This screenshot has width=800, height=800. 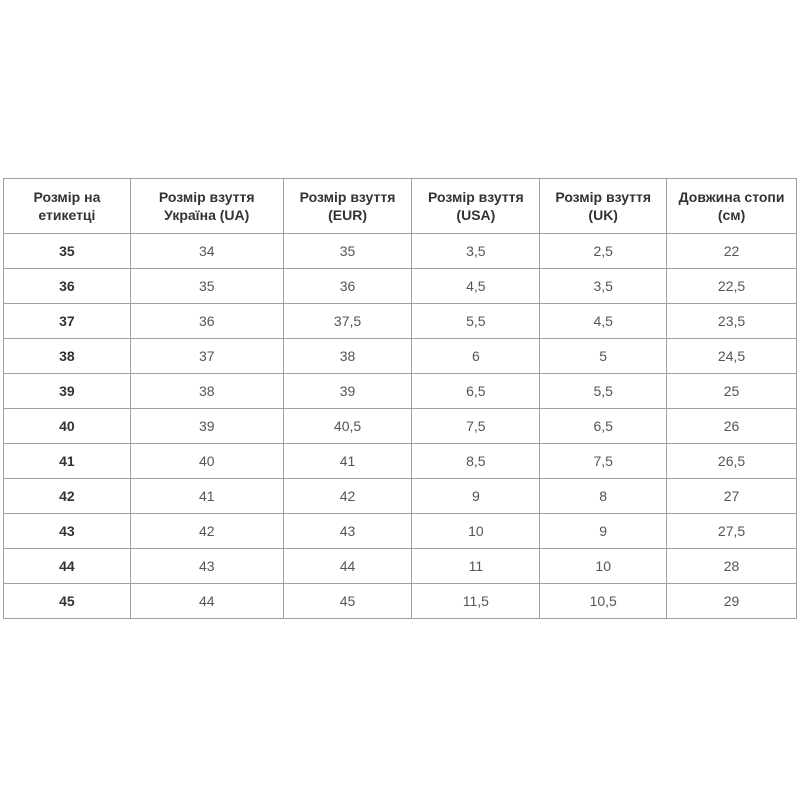 I want to click on column-header: Розмір взуття (USA), so click(x=476, y=206).